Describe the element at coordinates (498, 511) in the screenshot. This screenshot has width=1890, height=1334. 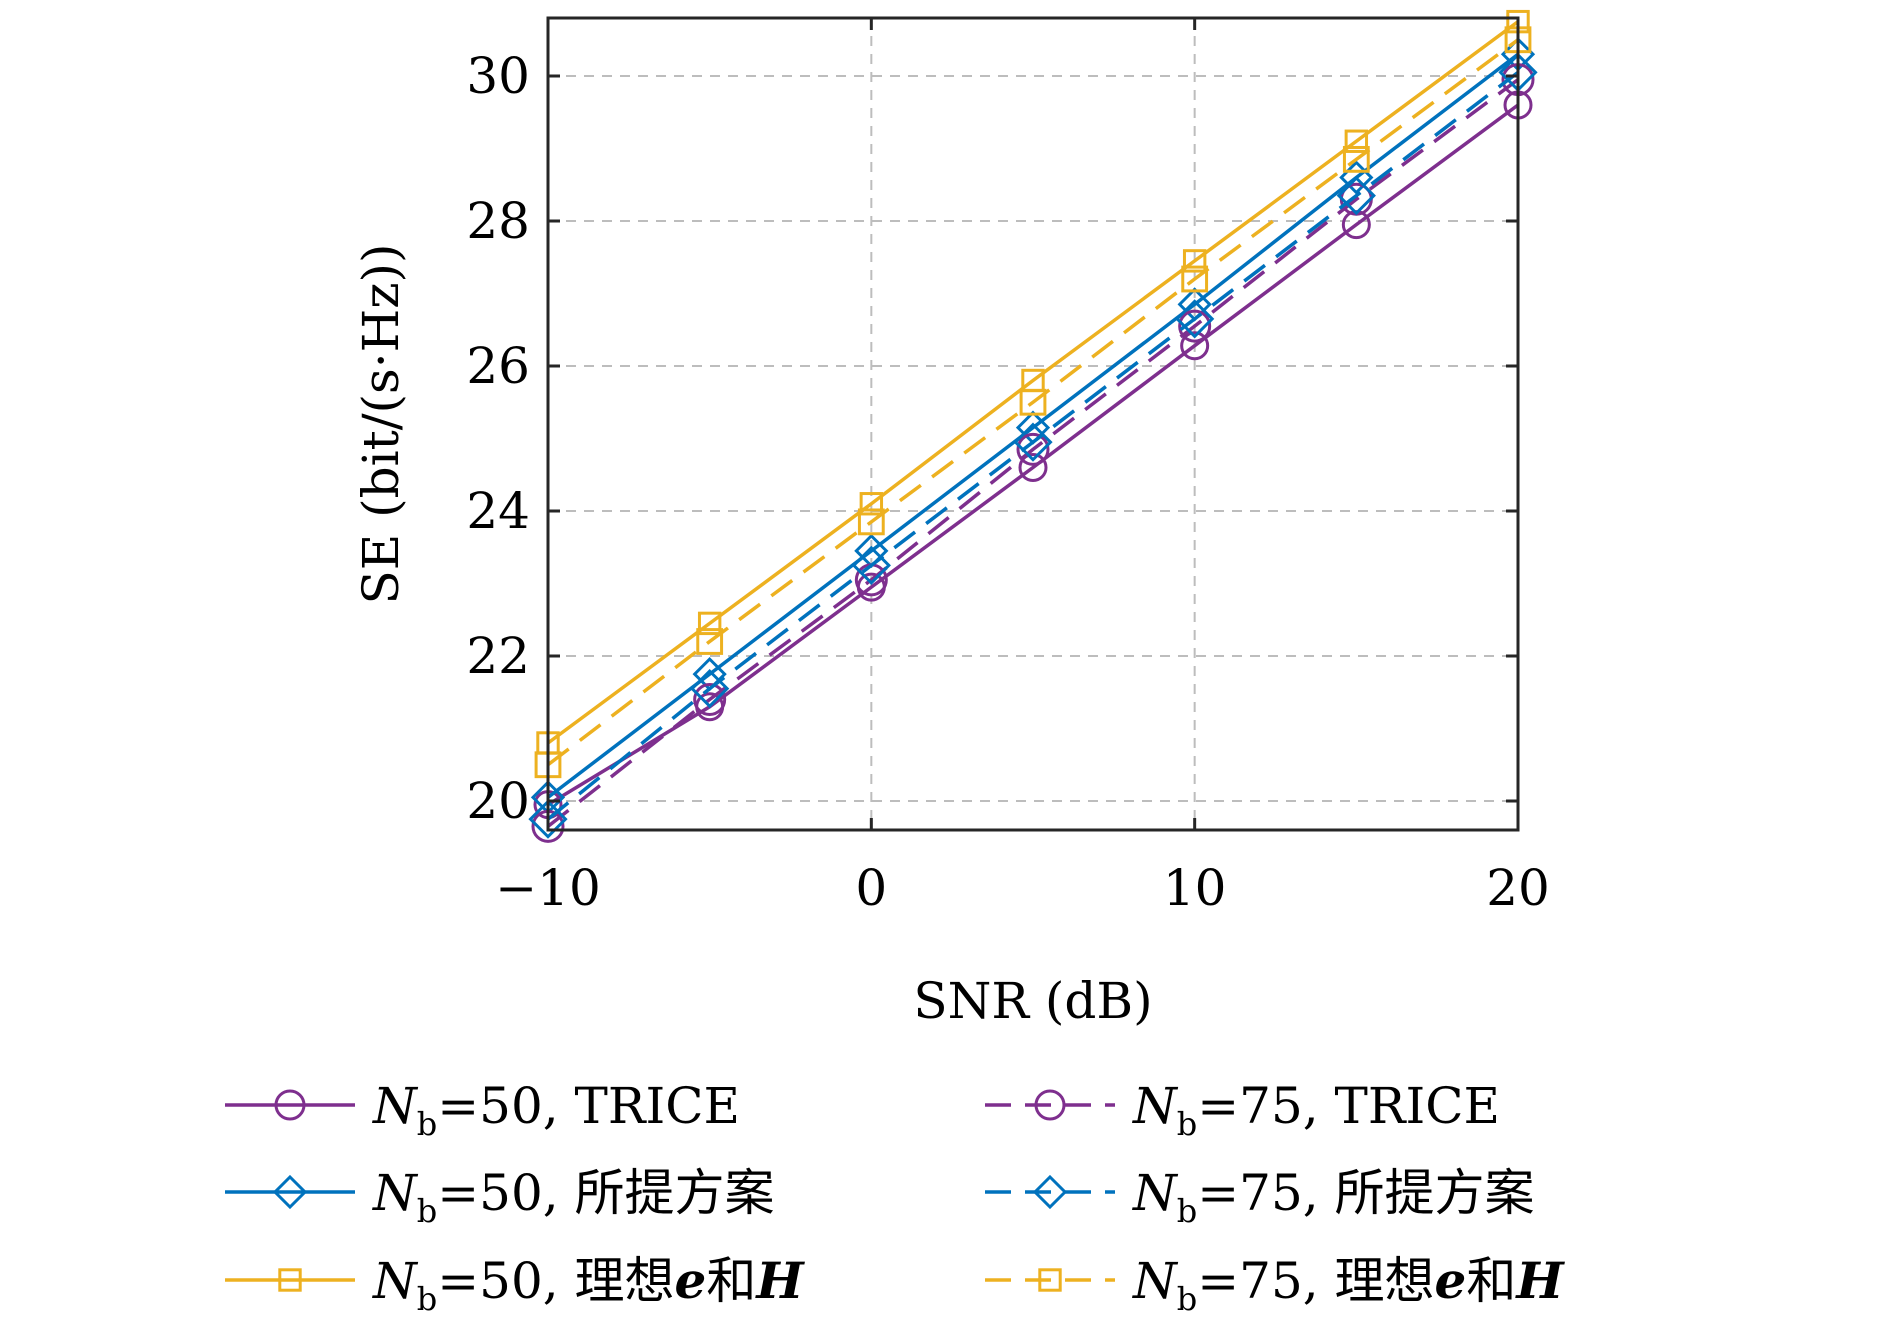
I see `y-tick-label: 24` at that location.